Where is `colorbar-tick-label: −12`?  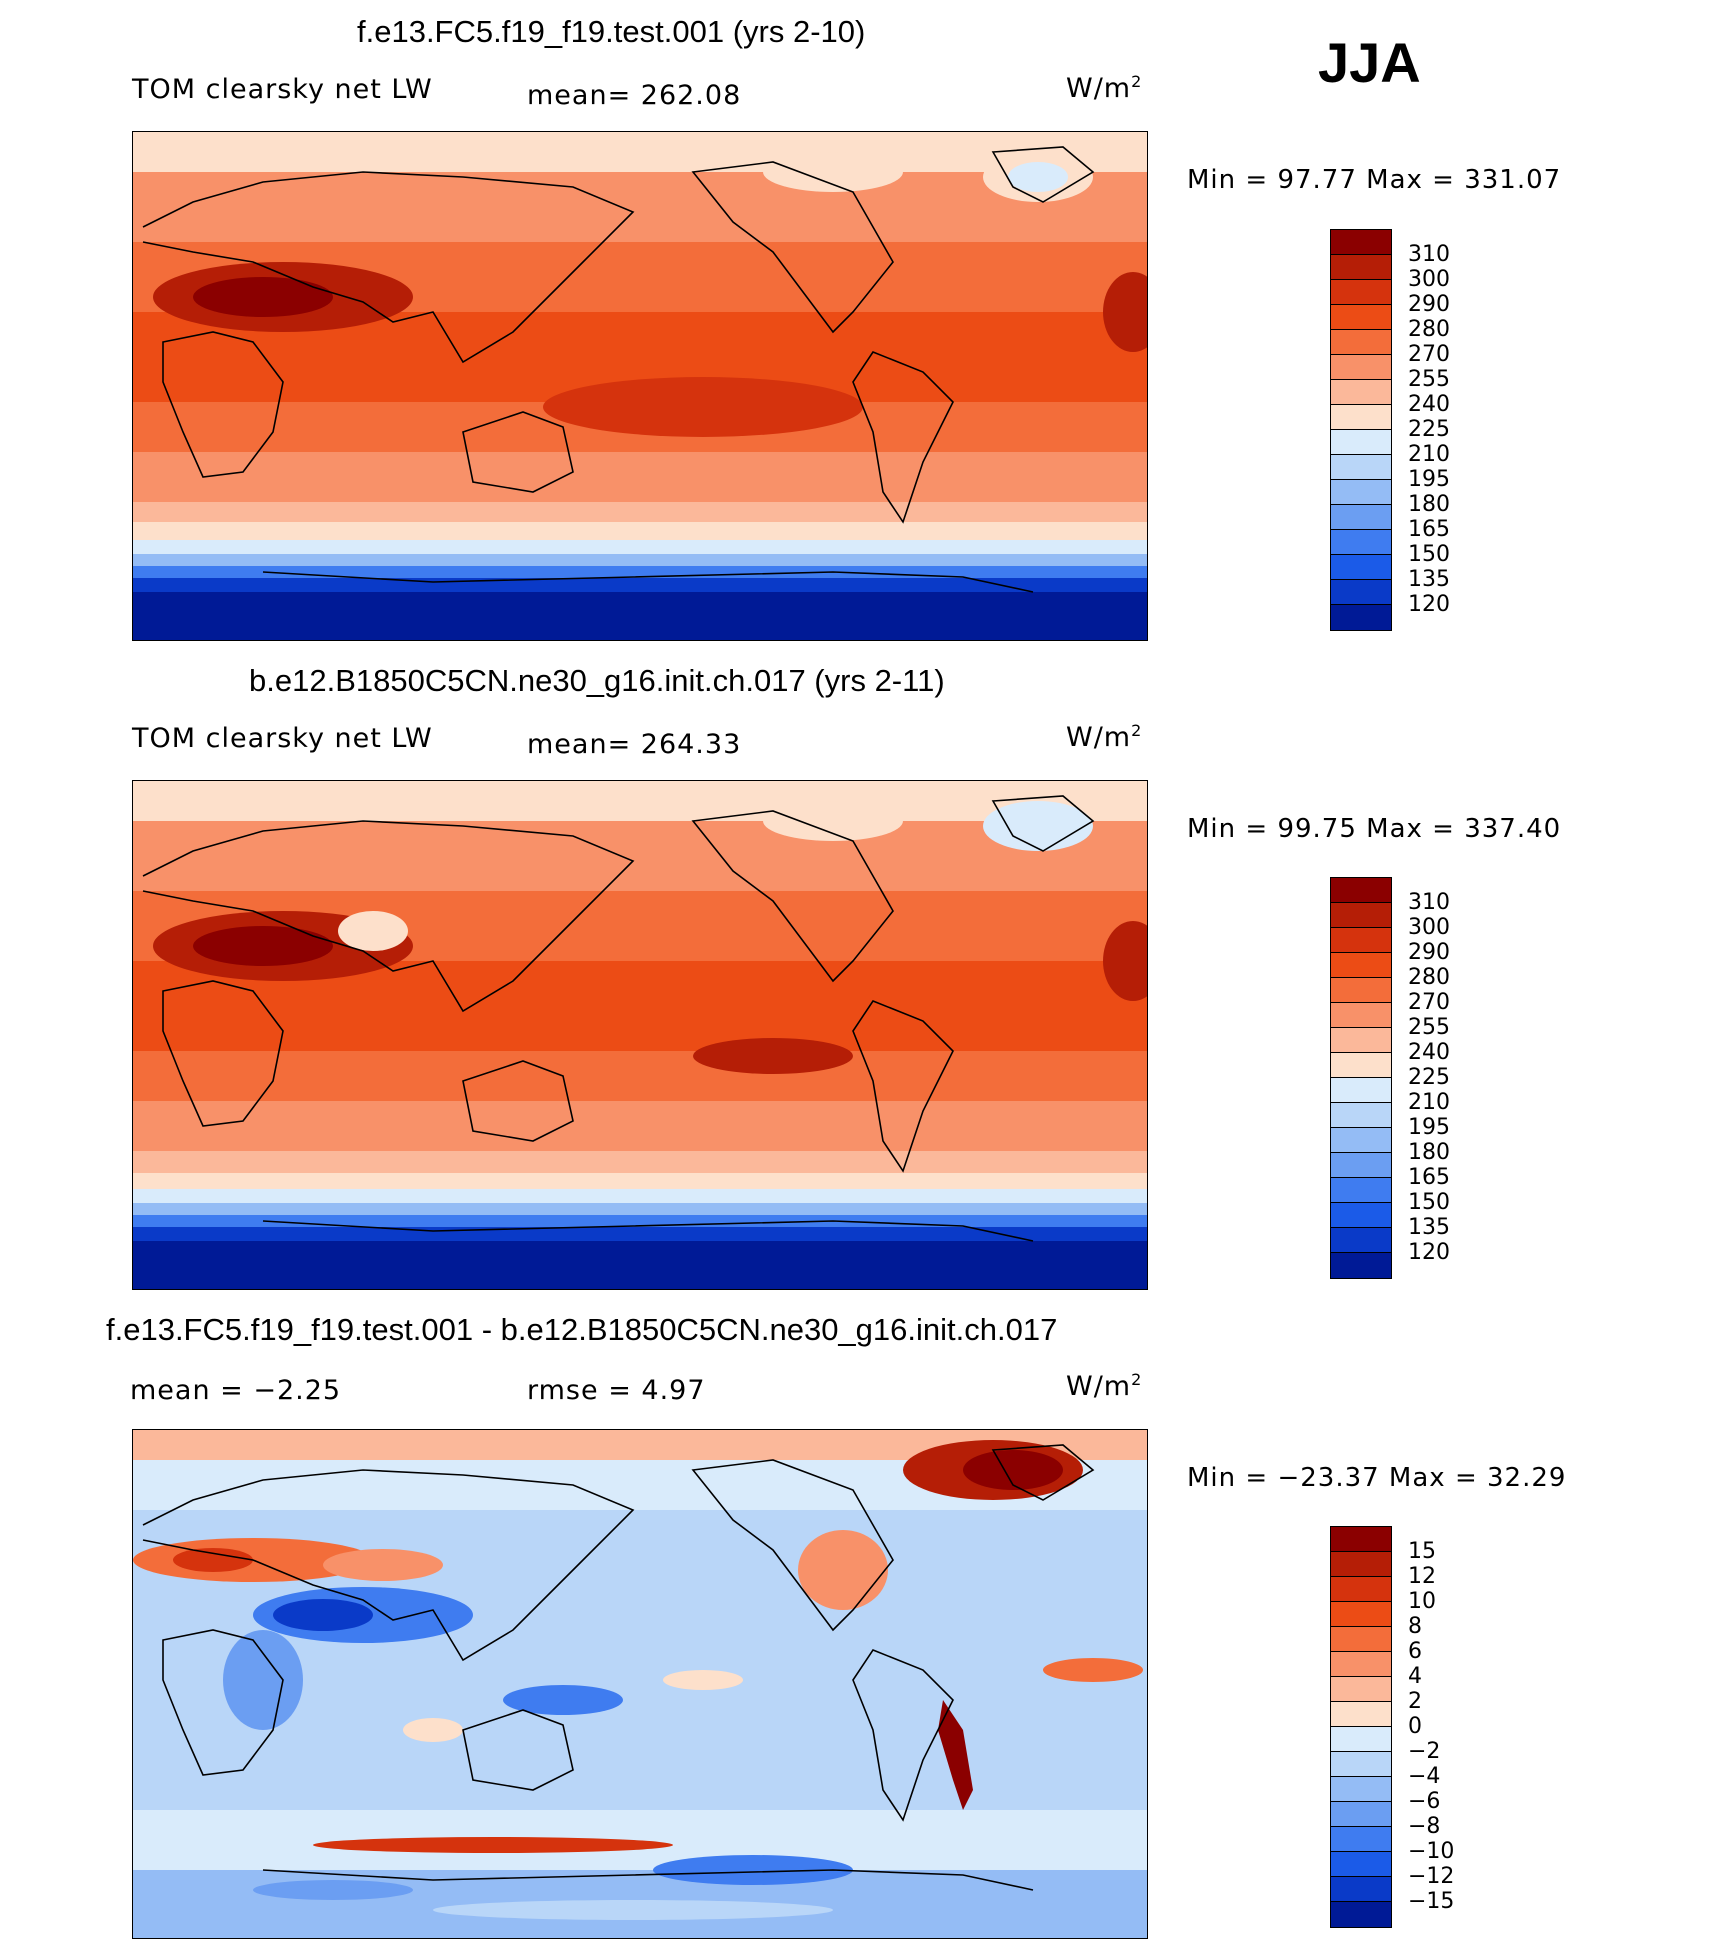 colorbar-tick-label: −12 is located at coordinates (1431, 1876).